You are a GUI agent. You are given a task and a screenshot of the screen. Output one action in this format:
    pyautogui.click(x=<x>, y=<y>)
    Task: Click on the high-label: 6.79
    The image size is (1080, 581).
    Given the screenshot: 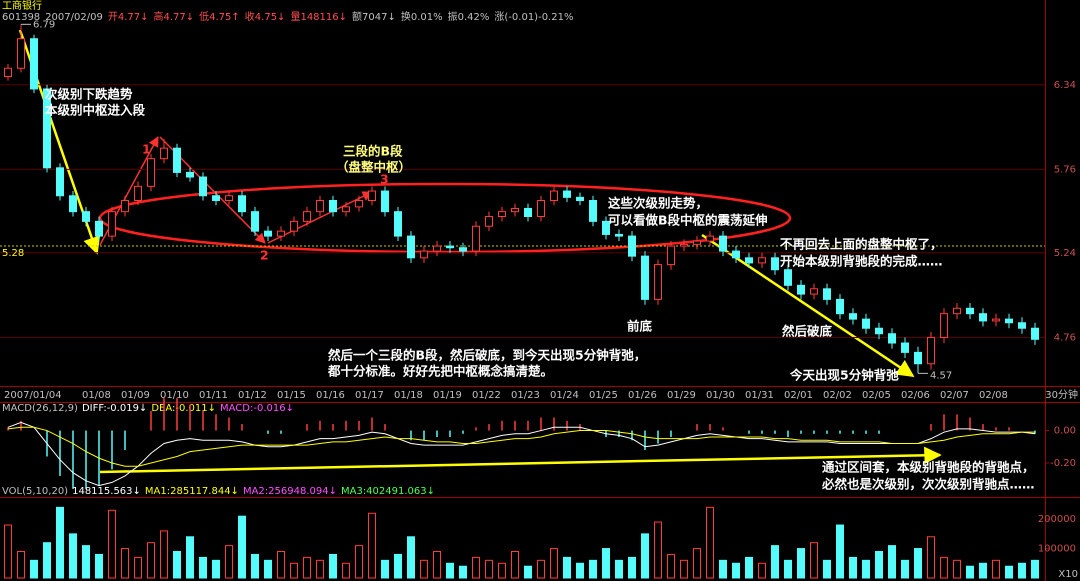 What is the action you would take?
    pyautogui.click(x=44, y=24)
    